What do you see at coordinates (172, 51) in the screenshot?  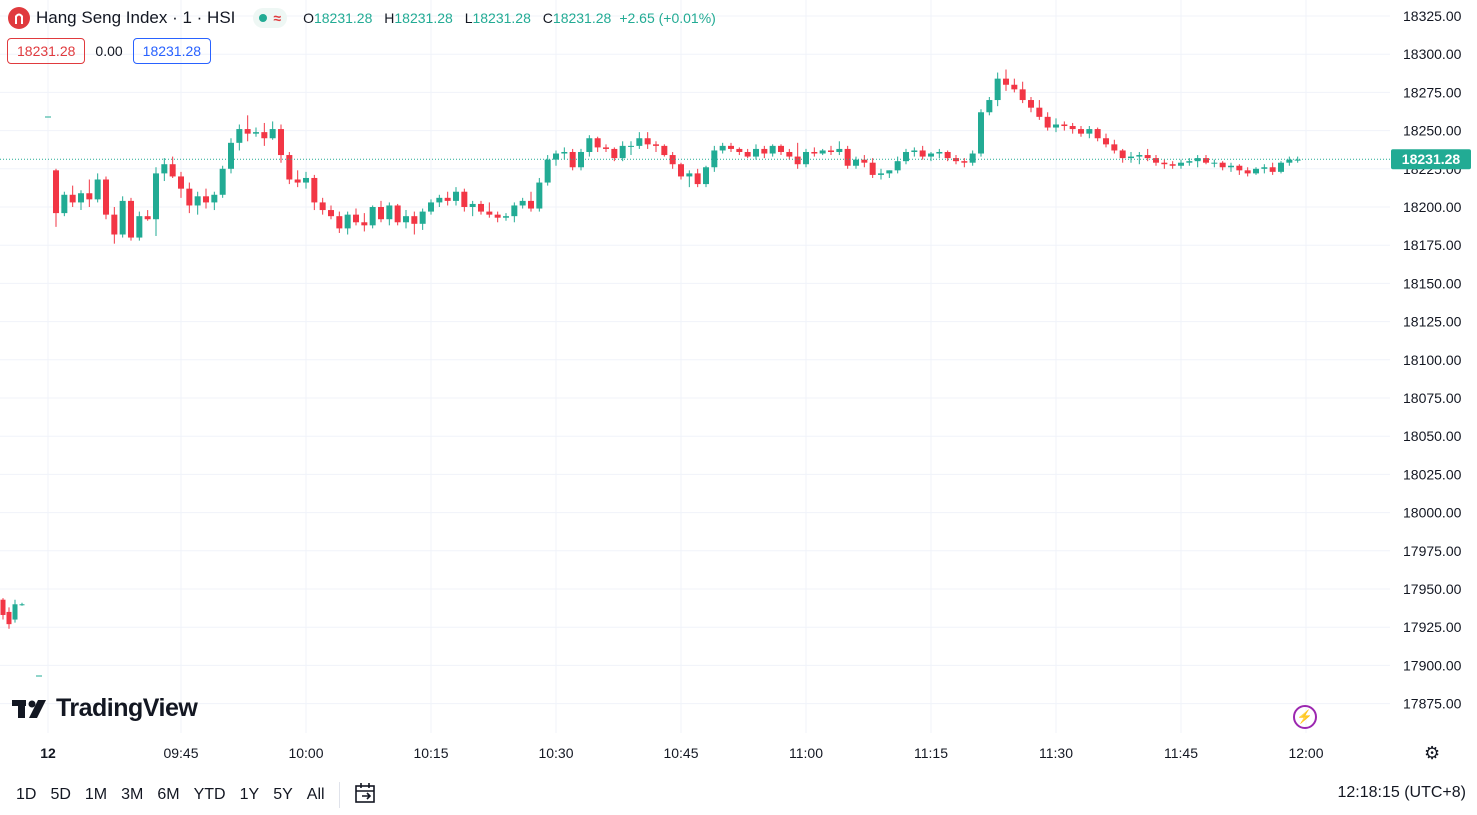 I see `buy-button: 18231.28` at bounding box center [172, 51].